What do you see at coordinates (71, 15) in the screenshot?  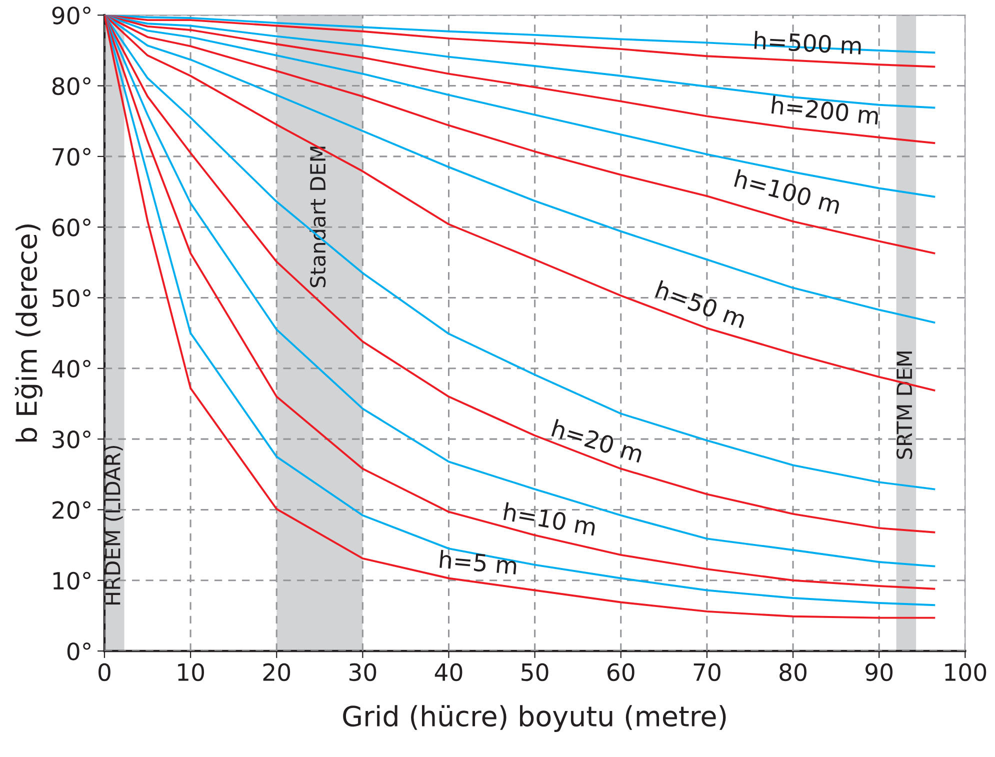 I see `y-tick-label: 90°` at bounding box center [71, 15].